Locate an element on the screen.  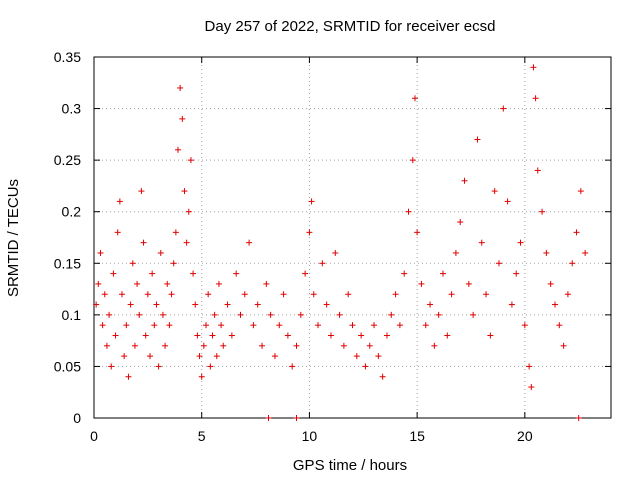
y-tick-label: 0 is located at coordinates (77, 418).